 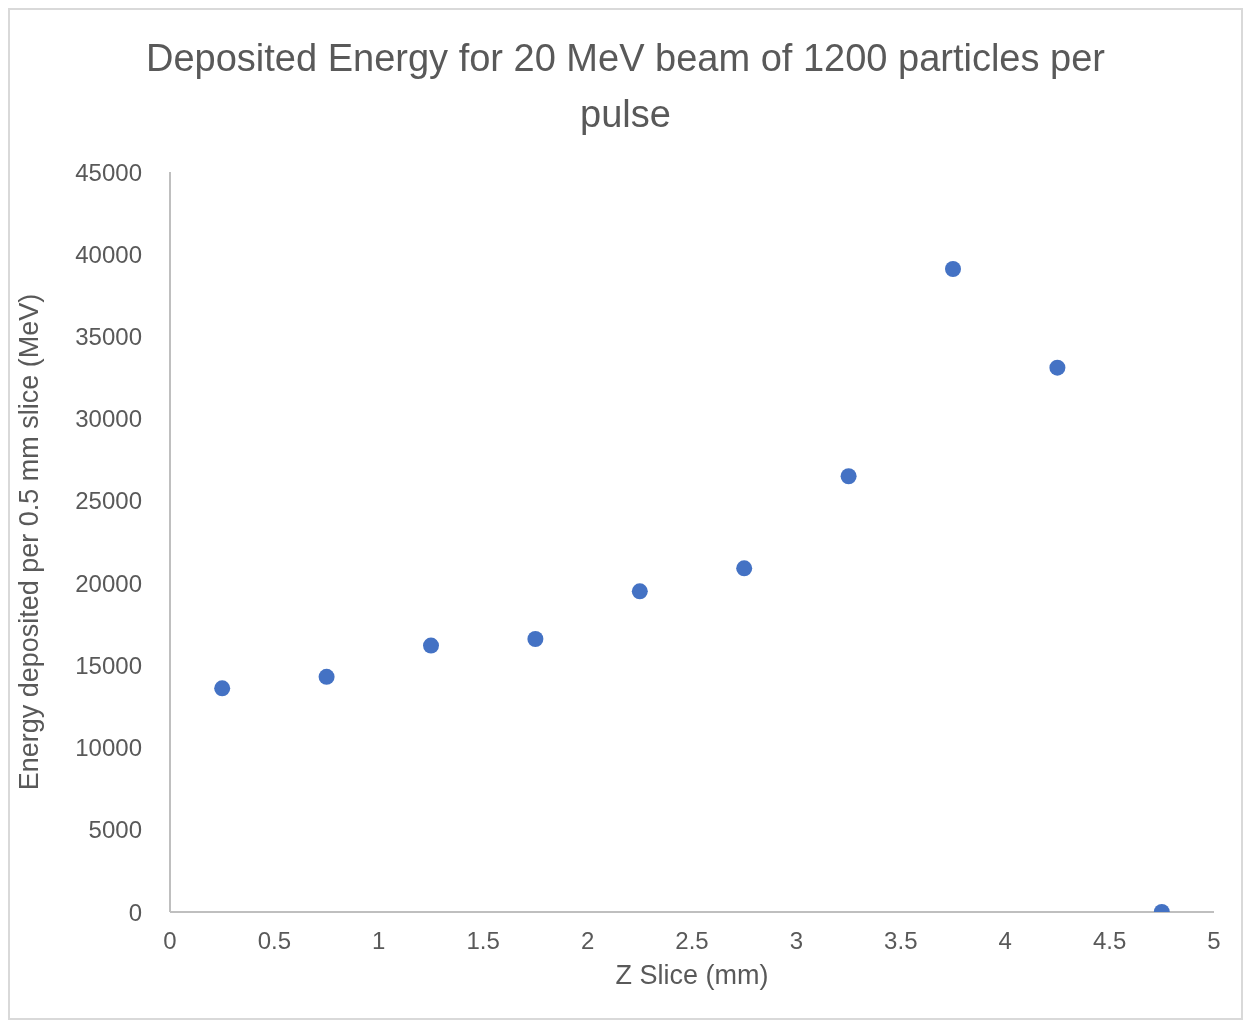 What do you see at coordinates (901, 941) in the screenshot?
I see `x-tick-label: 3.5` at bounding box center [901, 941].